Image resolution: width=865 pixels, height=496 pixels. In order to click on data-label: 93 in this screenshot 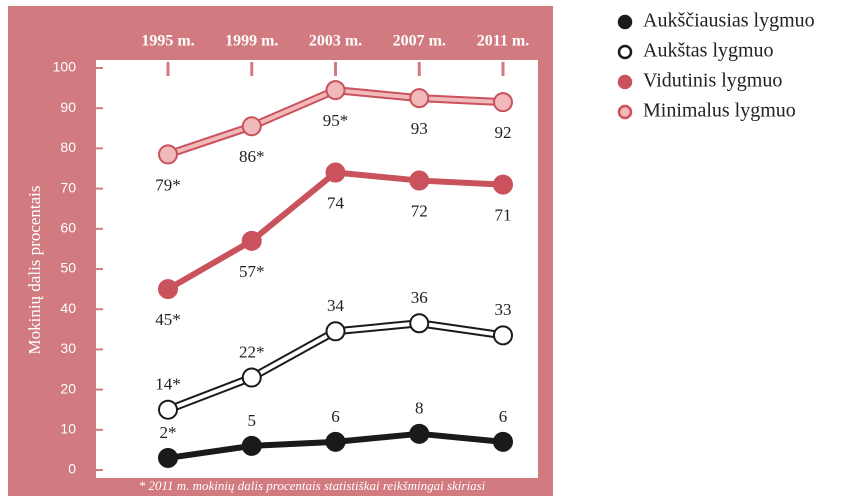, I will do `click(419, 128)`.